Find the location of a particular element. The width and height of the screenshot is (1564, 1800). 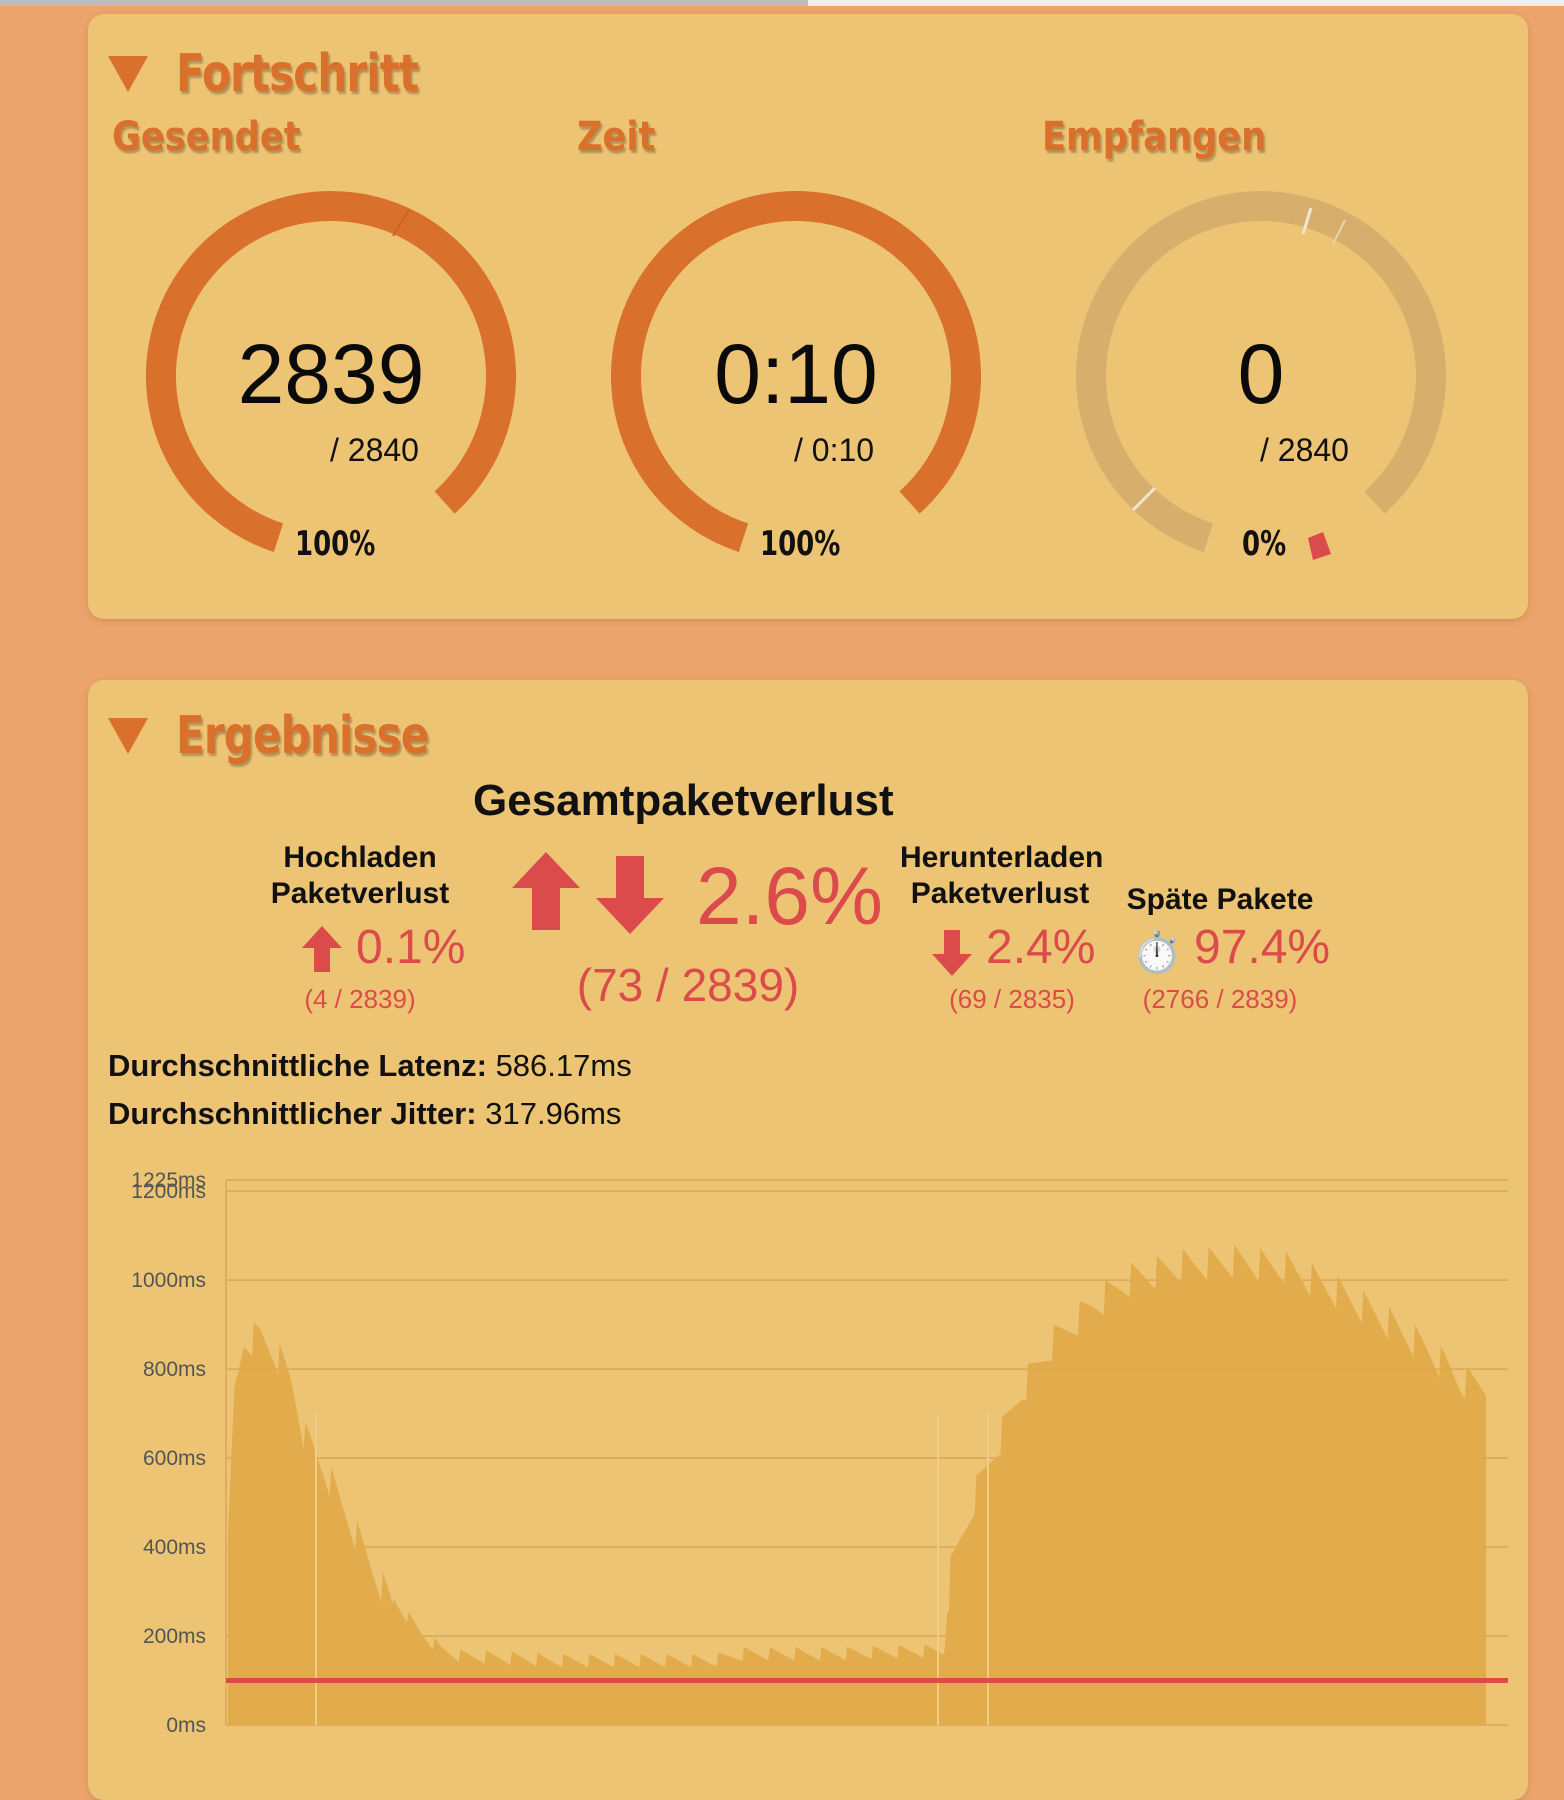

window-scrollbar-thumb is located at coordinates (404, 3).